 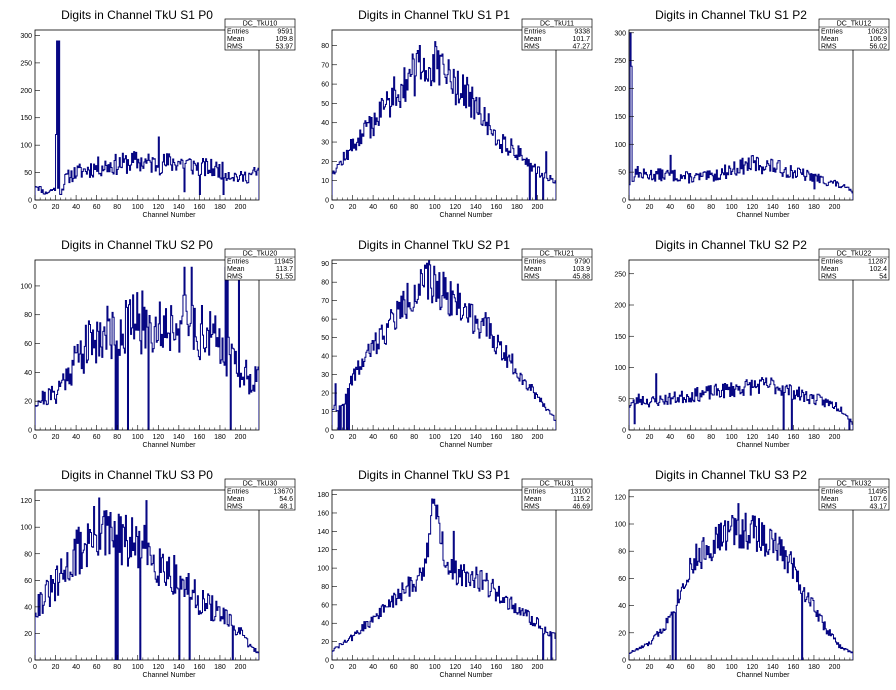 What do you see at coordinates (434, 245) in the screenshot?
I see `histogram-title: Digits in Channel TkU S2 P1` at bounding box center [434, 245].